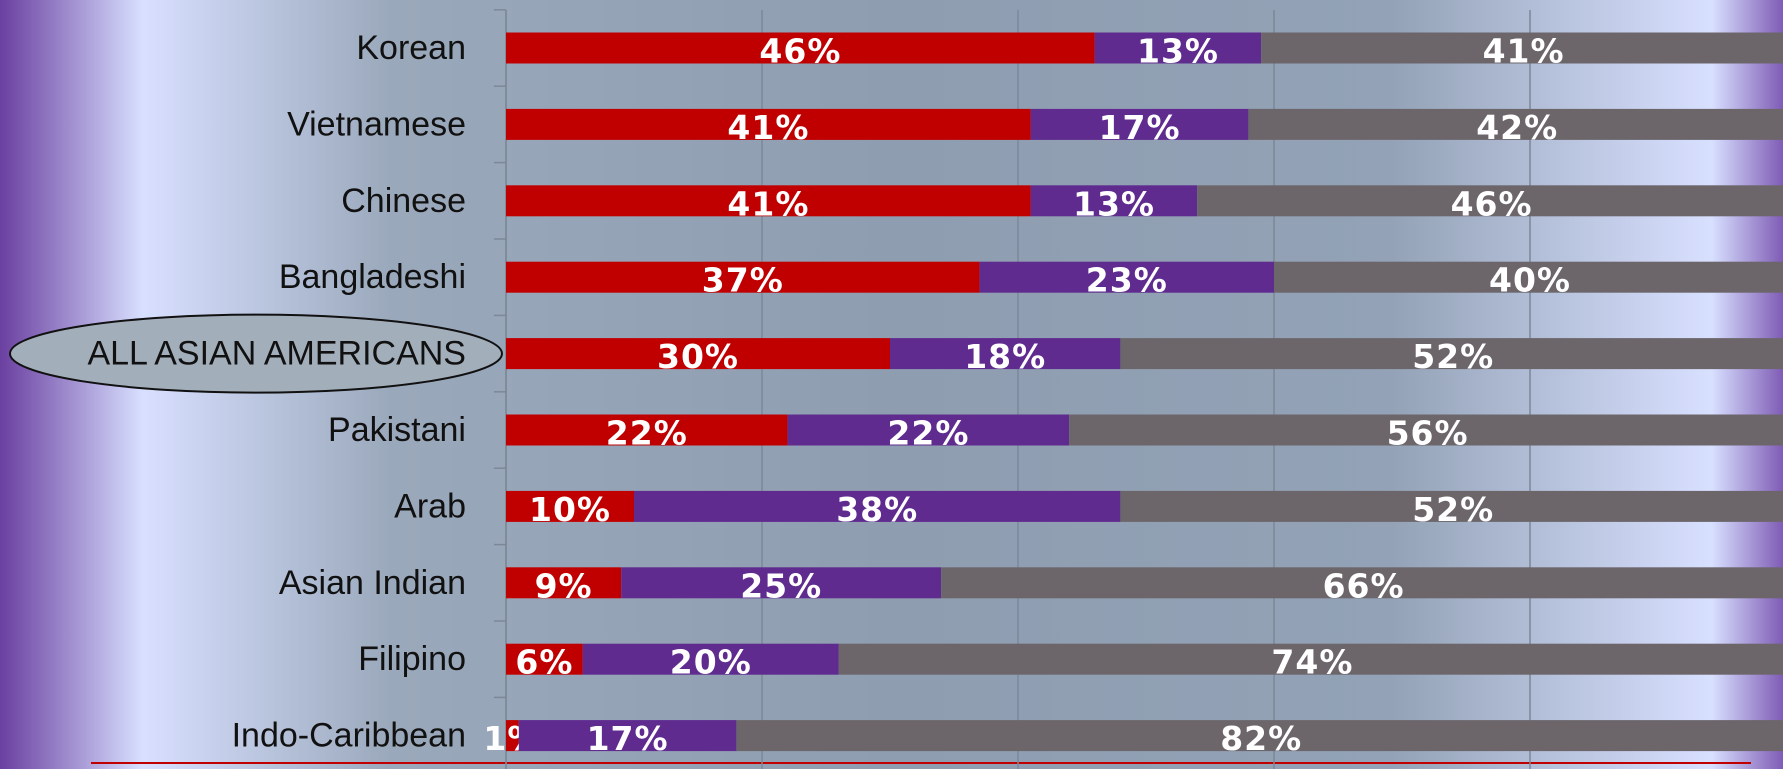 This screenshot has width=1783, height=769. I want to click on value-label: 40%, so click(1530, 280).